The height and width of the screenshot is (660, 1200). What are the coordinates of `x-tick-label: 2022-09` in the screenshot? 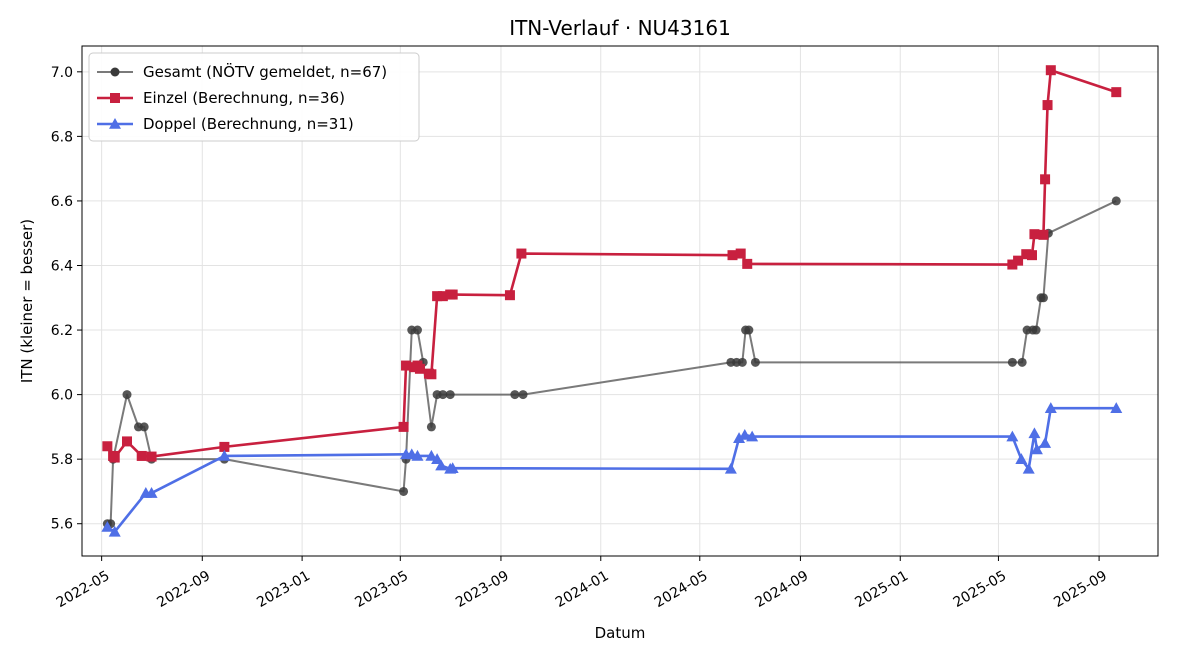 It's located at (183, 589).